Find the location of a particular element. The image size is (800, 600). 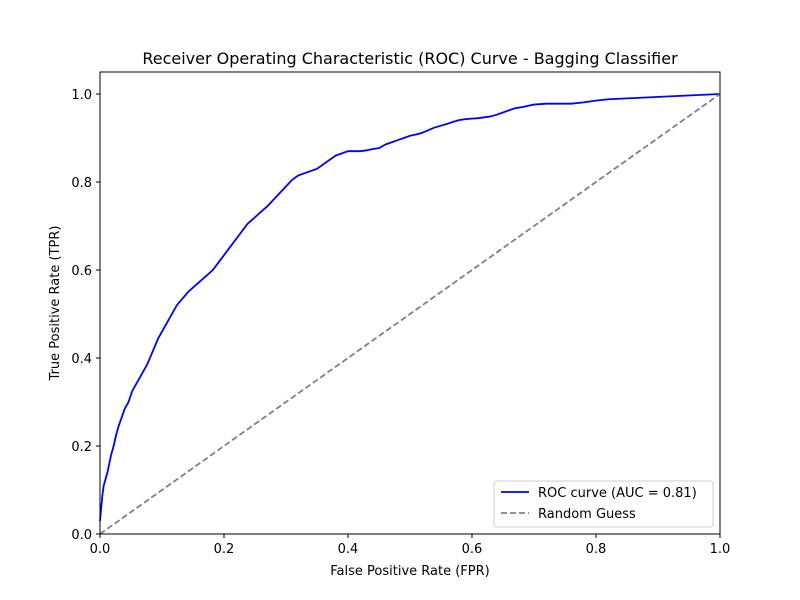

y-tick-label: 0.4 is located at coordinates (81, 359).